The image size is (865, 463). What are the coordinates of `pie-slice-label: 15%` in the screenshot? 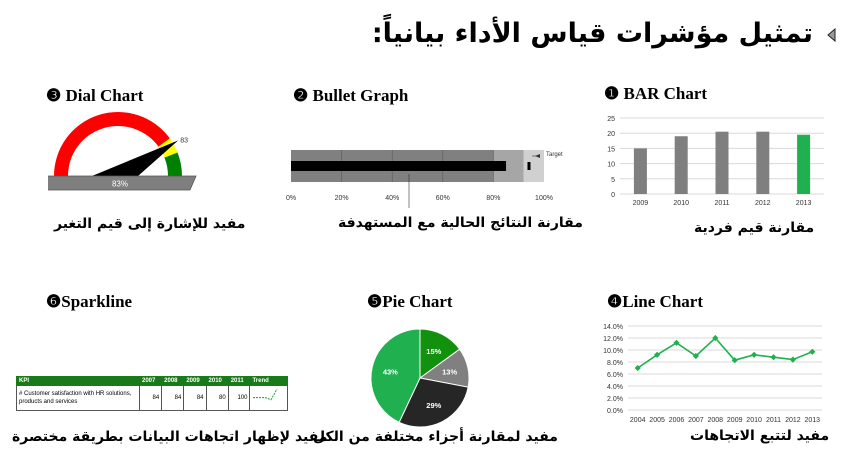 It's located at (433, 351).